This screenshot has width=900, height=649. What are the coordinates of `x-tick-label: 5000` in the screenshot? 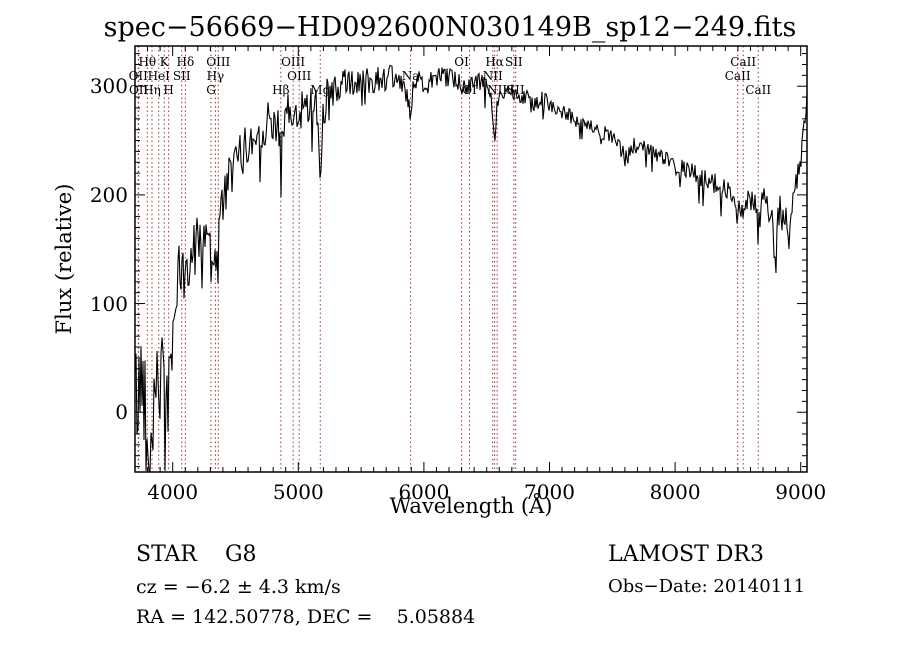 It's located at (298, 492).